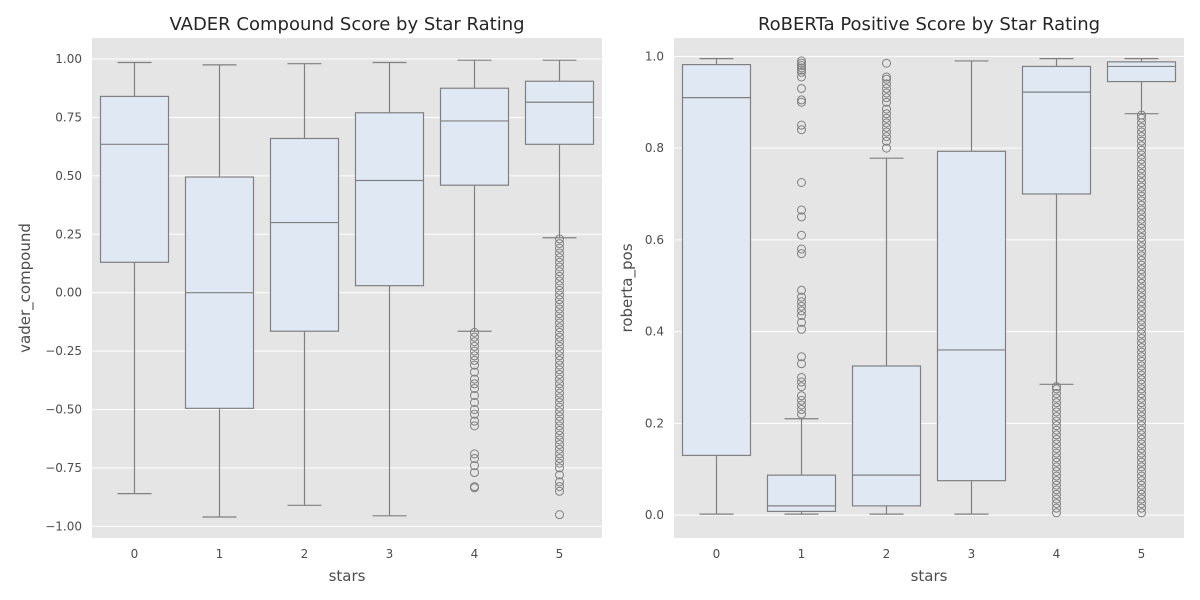 This screenshot has width=1200, height=600. What do you see at coordinates (1057, 554) in the screenshot?
I see `roberta-x-tick-label: 4` at bounding box center [1057, 554].